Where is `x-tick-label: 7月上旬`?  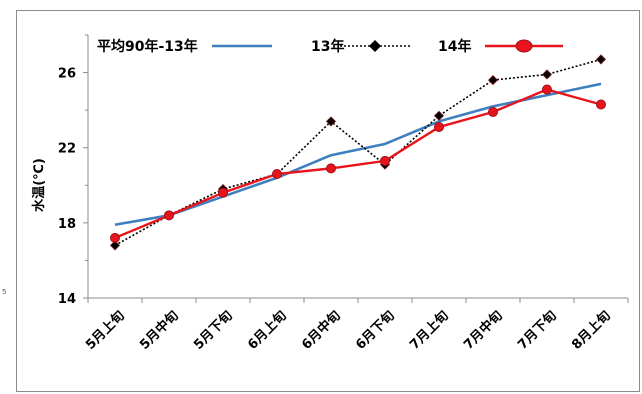 x-tick-label: 7月上旬 is located at coordinates (429, 330).